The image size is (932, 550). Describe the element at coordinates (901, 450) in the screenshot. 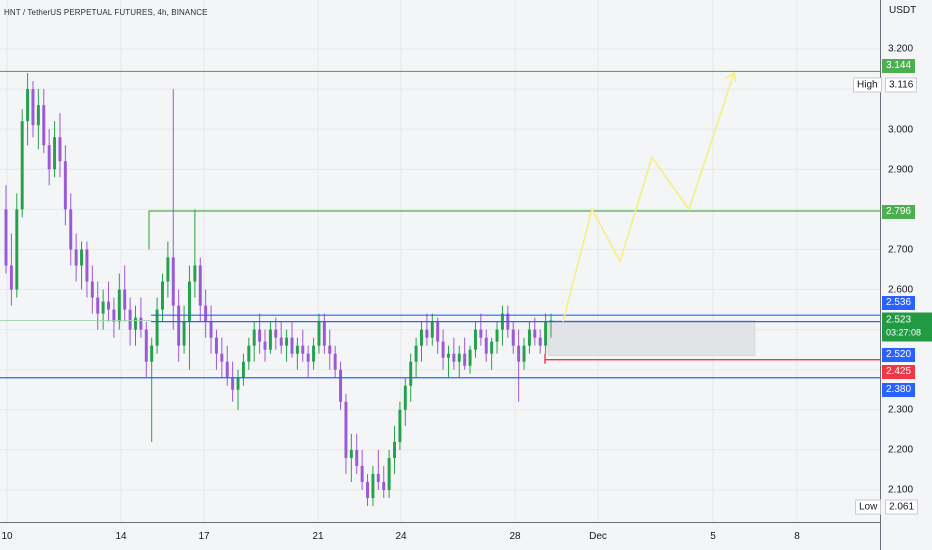

I see `price-tick: 2.200` at that location.